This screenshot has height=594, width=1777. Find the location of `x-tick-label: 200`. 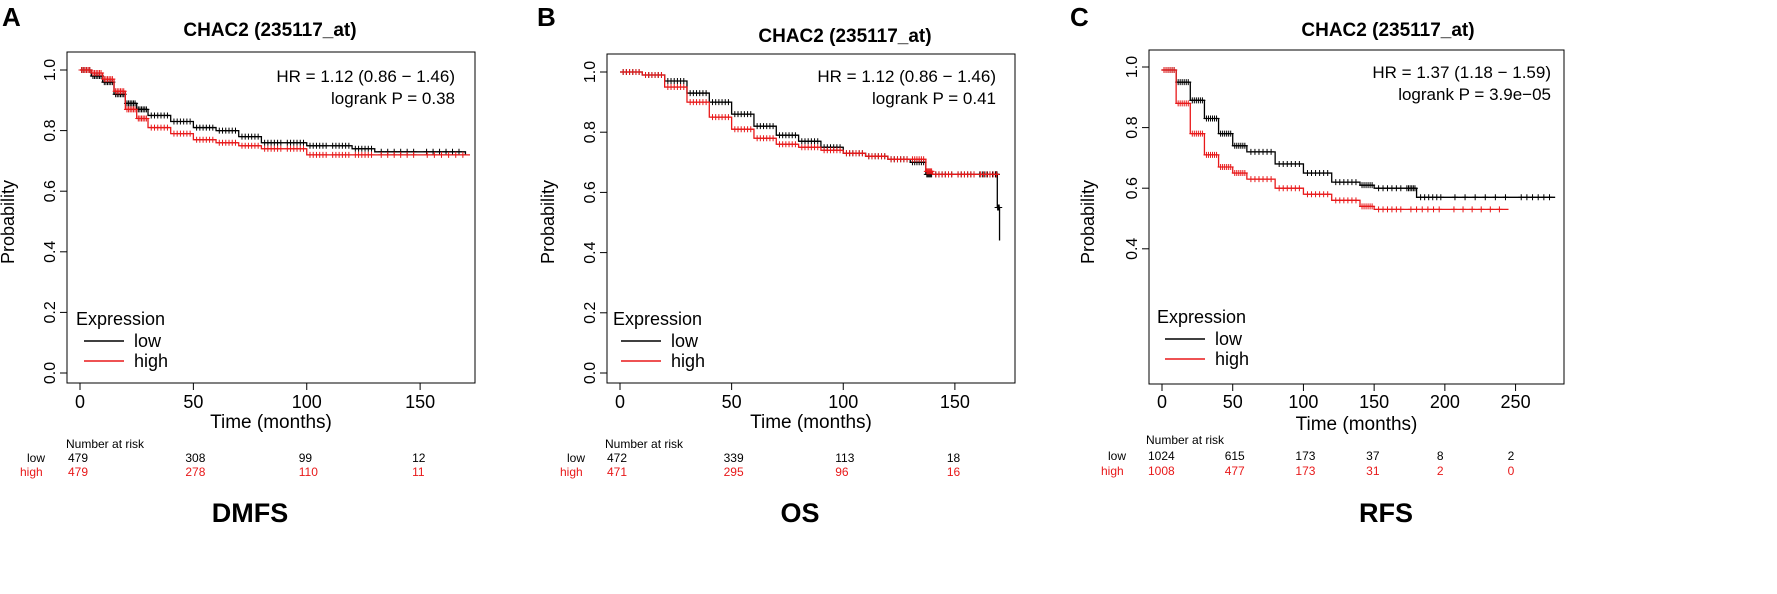

x-tick-label: 200 is located at coordinates (1445, 402).